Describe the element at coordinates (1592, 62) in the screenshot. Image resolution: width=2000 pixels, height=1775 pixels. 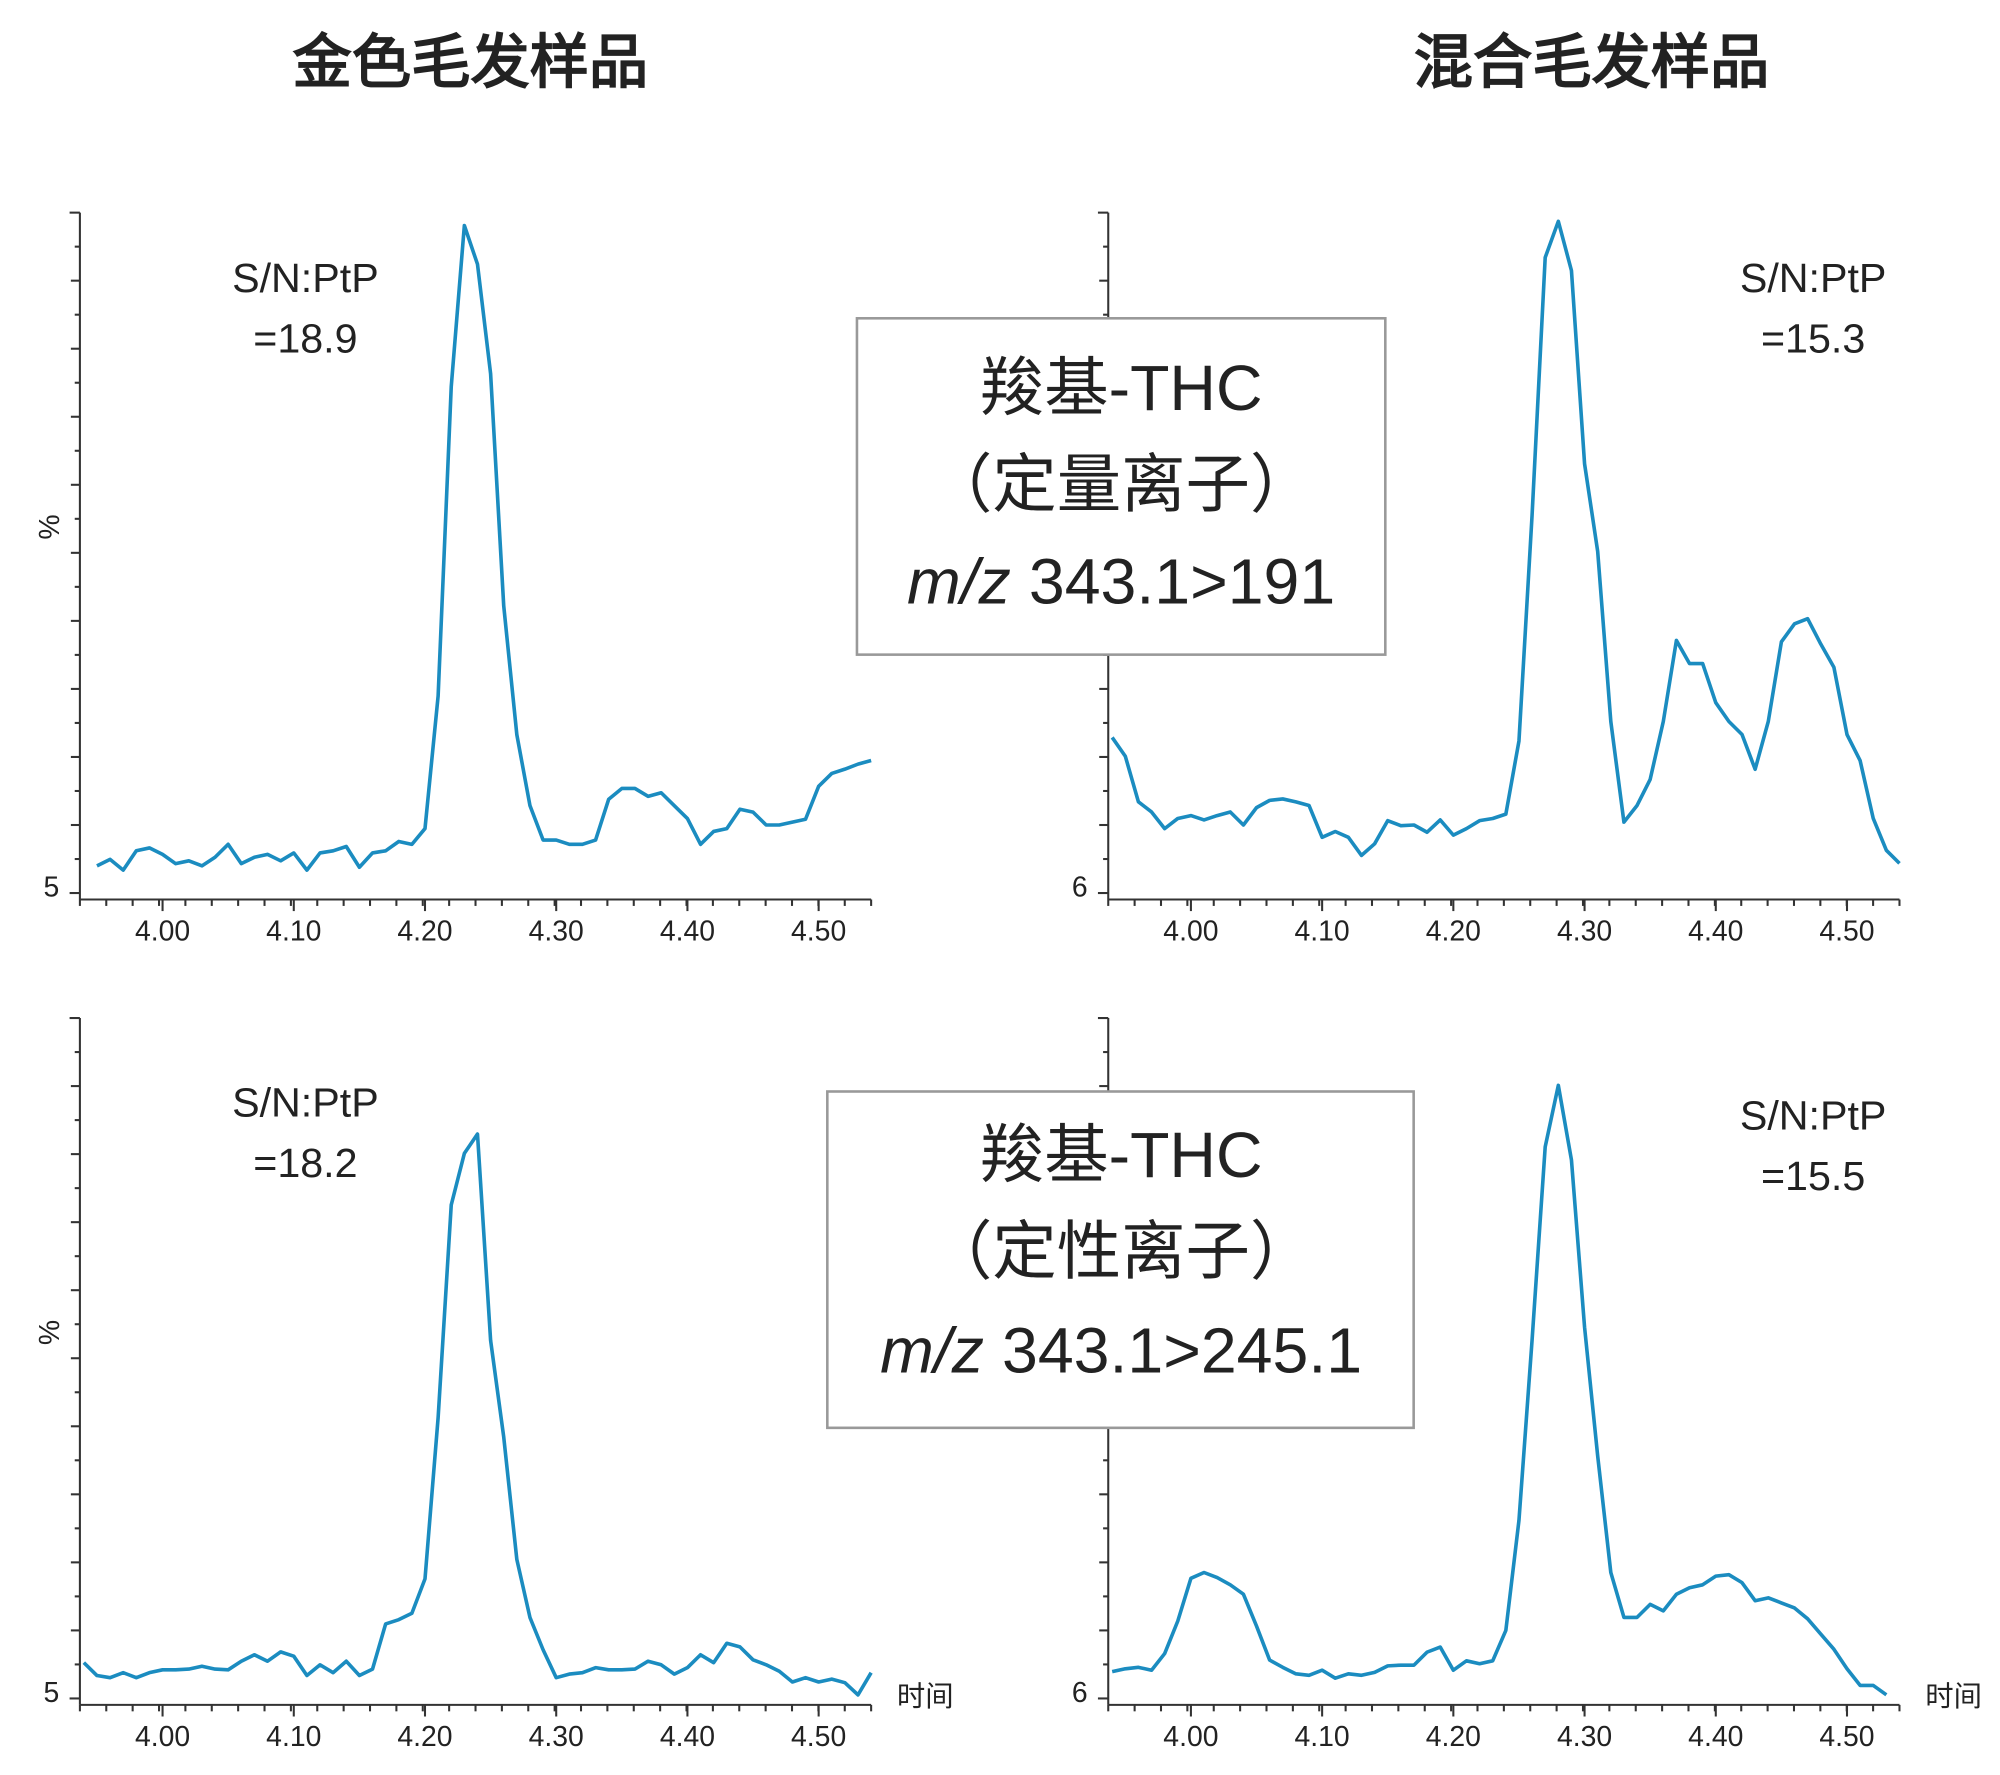
I see `column-title: 混合毛发样品` at that location.